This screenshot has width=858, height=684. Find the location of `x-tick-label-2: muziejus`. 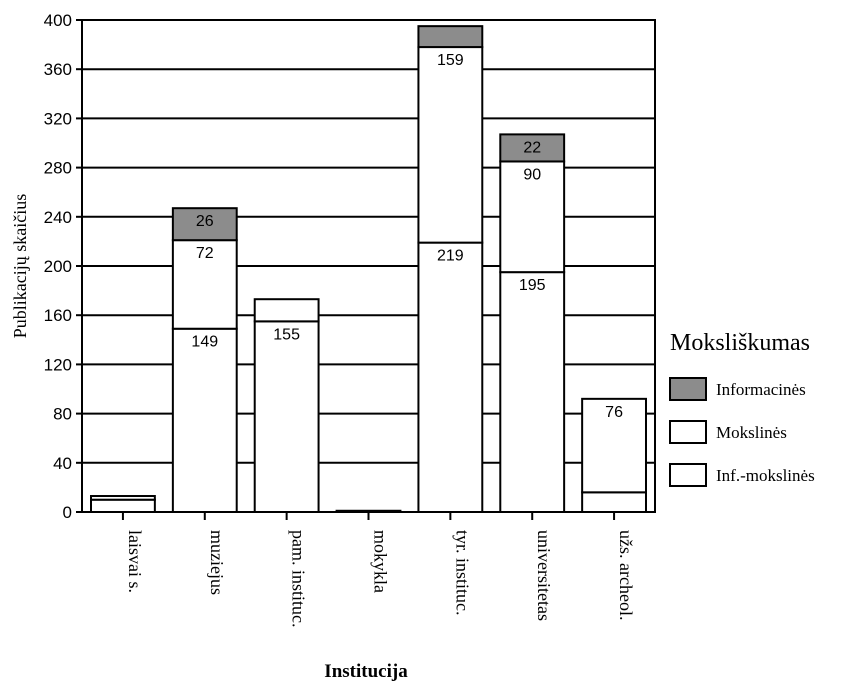

x-tick-label-2: muziejus is located at coordinates (217, 562).